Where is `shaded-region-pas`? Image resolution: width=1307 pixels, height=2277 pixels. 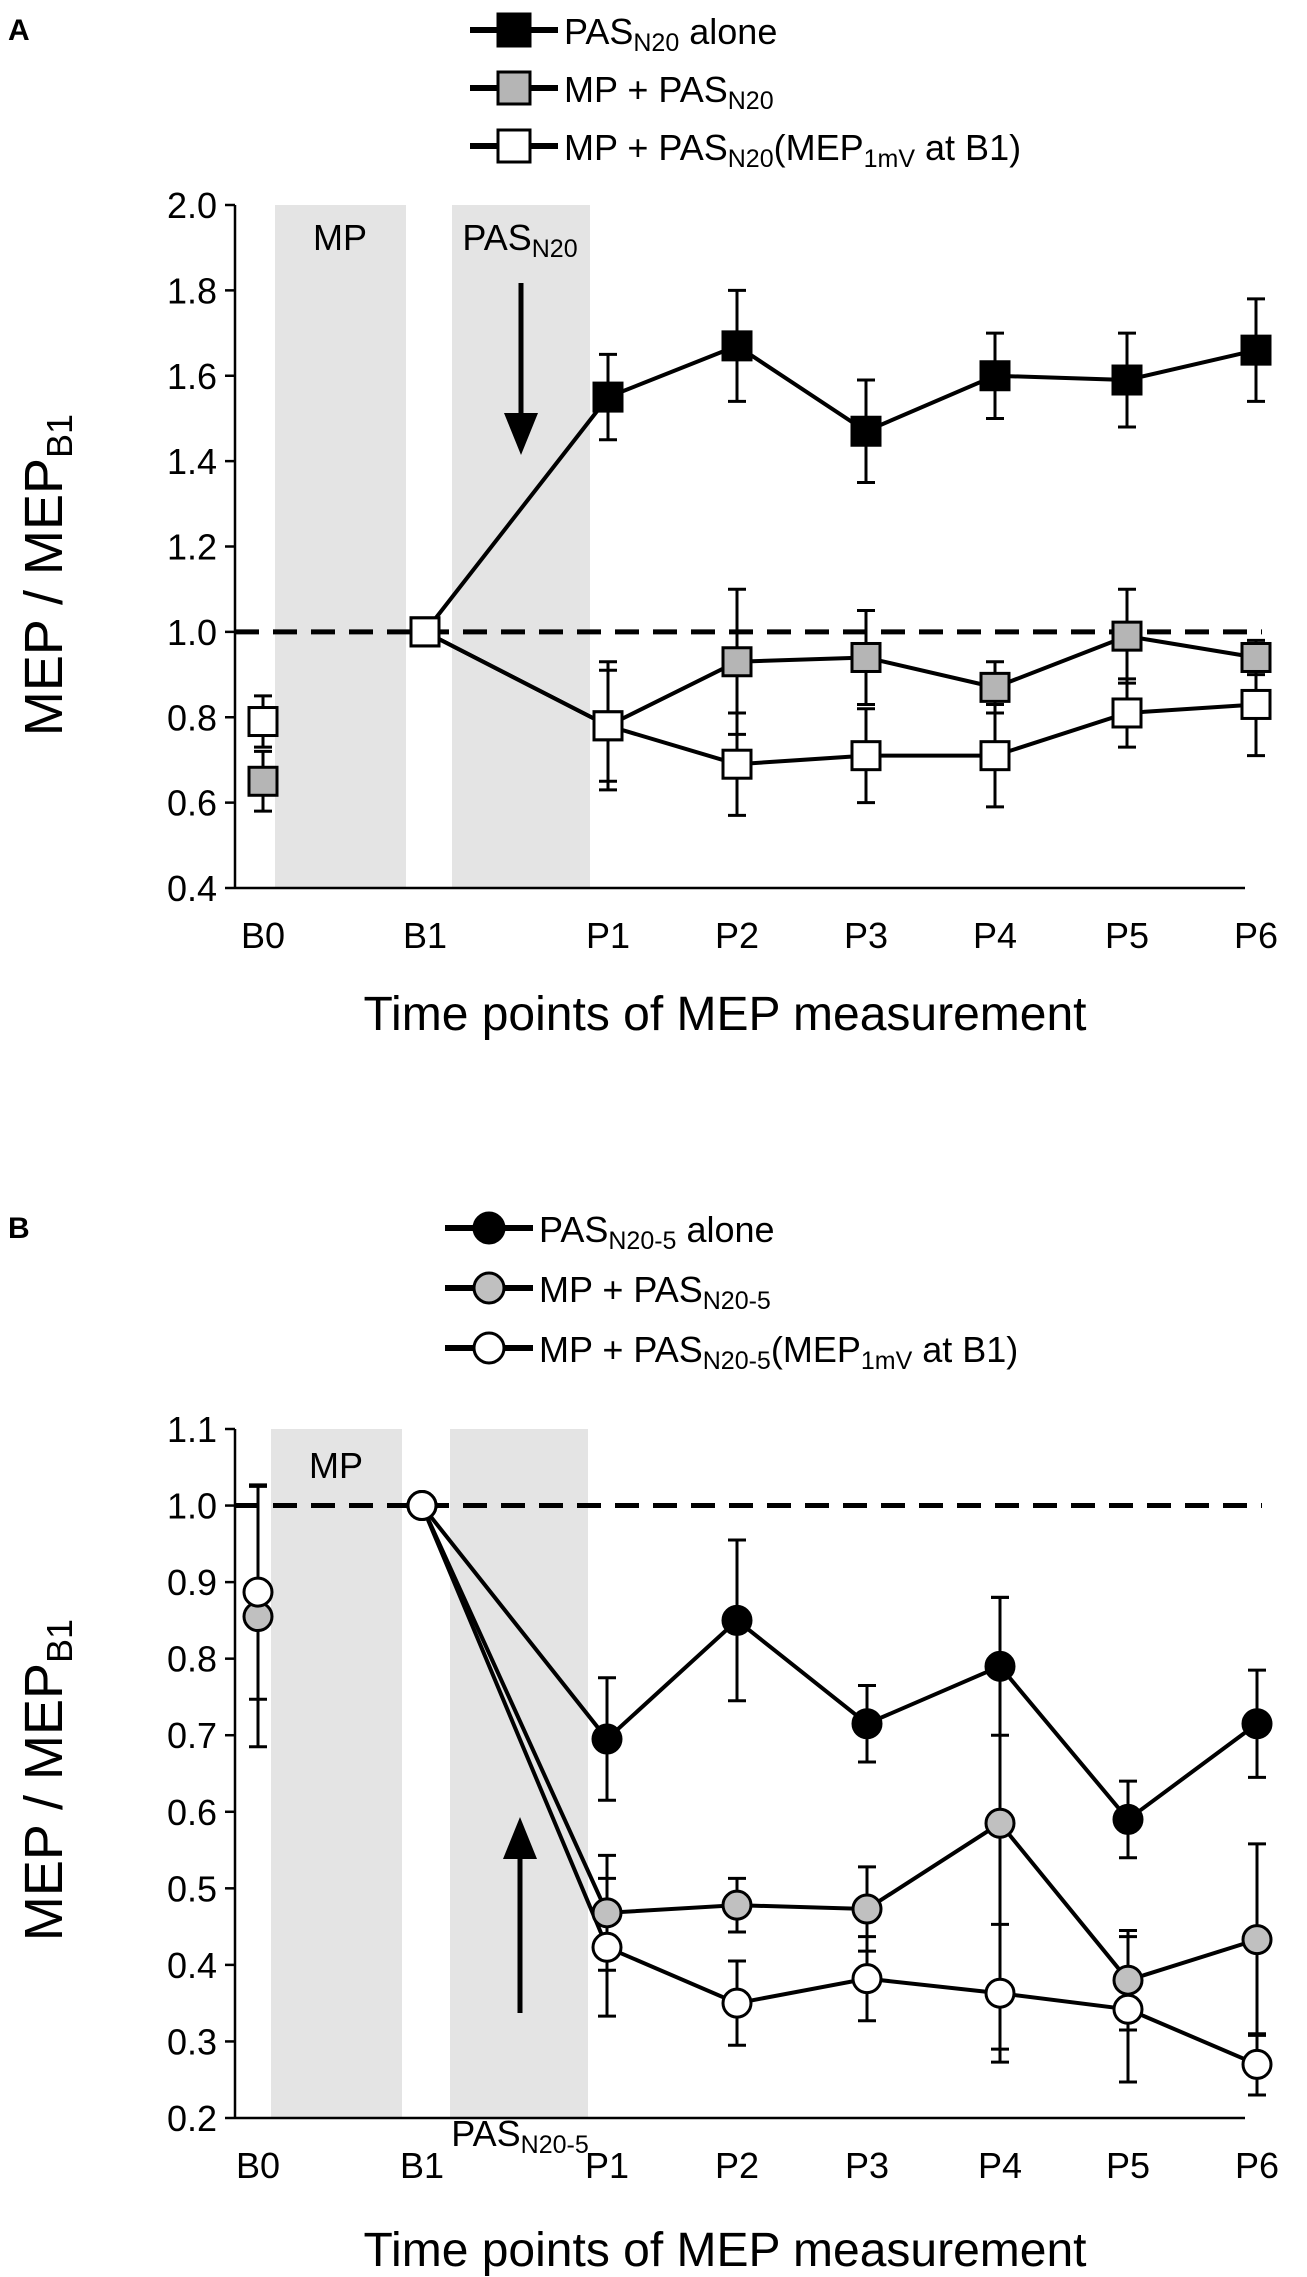
shaded-region-pas is located at coordinates (519, 1773).